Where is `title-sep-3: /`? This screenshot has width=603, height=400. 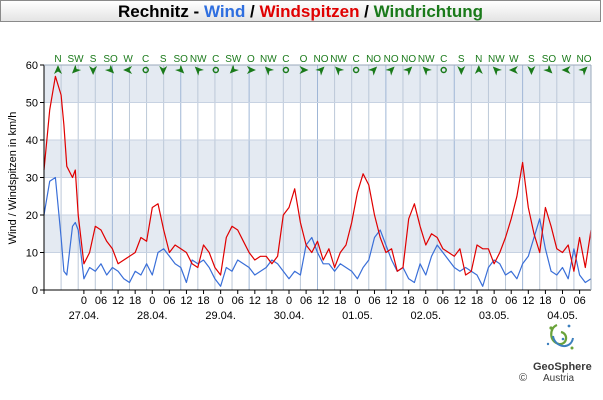 title-sep-3: / is located at coordinates (366, 11).